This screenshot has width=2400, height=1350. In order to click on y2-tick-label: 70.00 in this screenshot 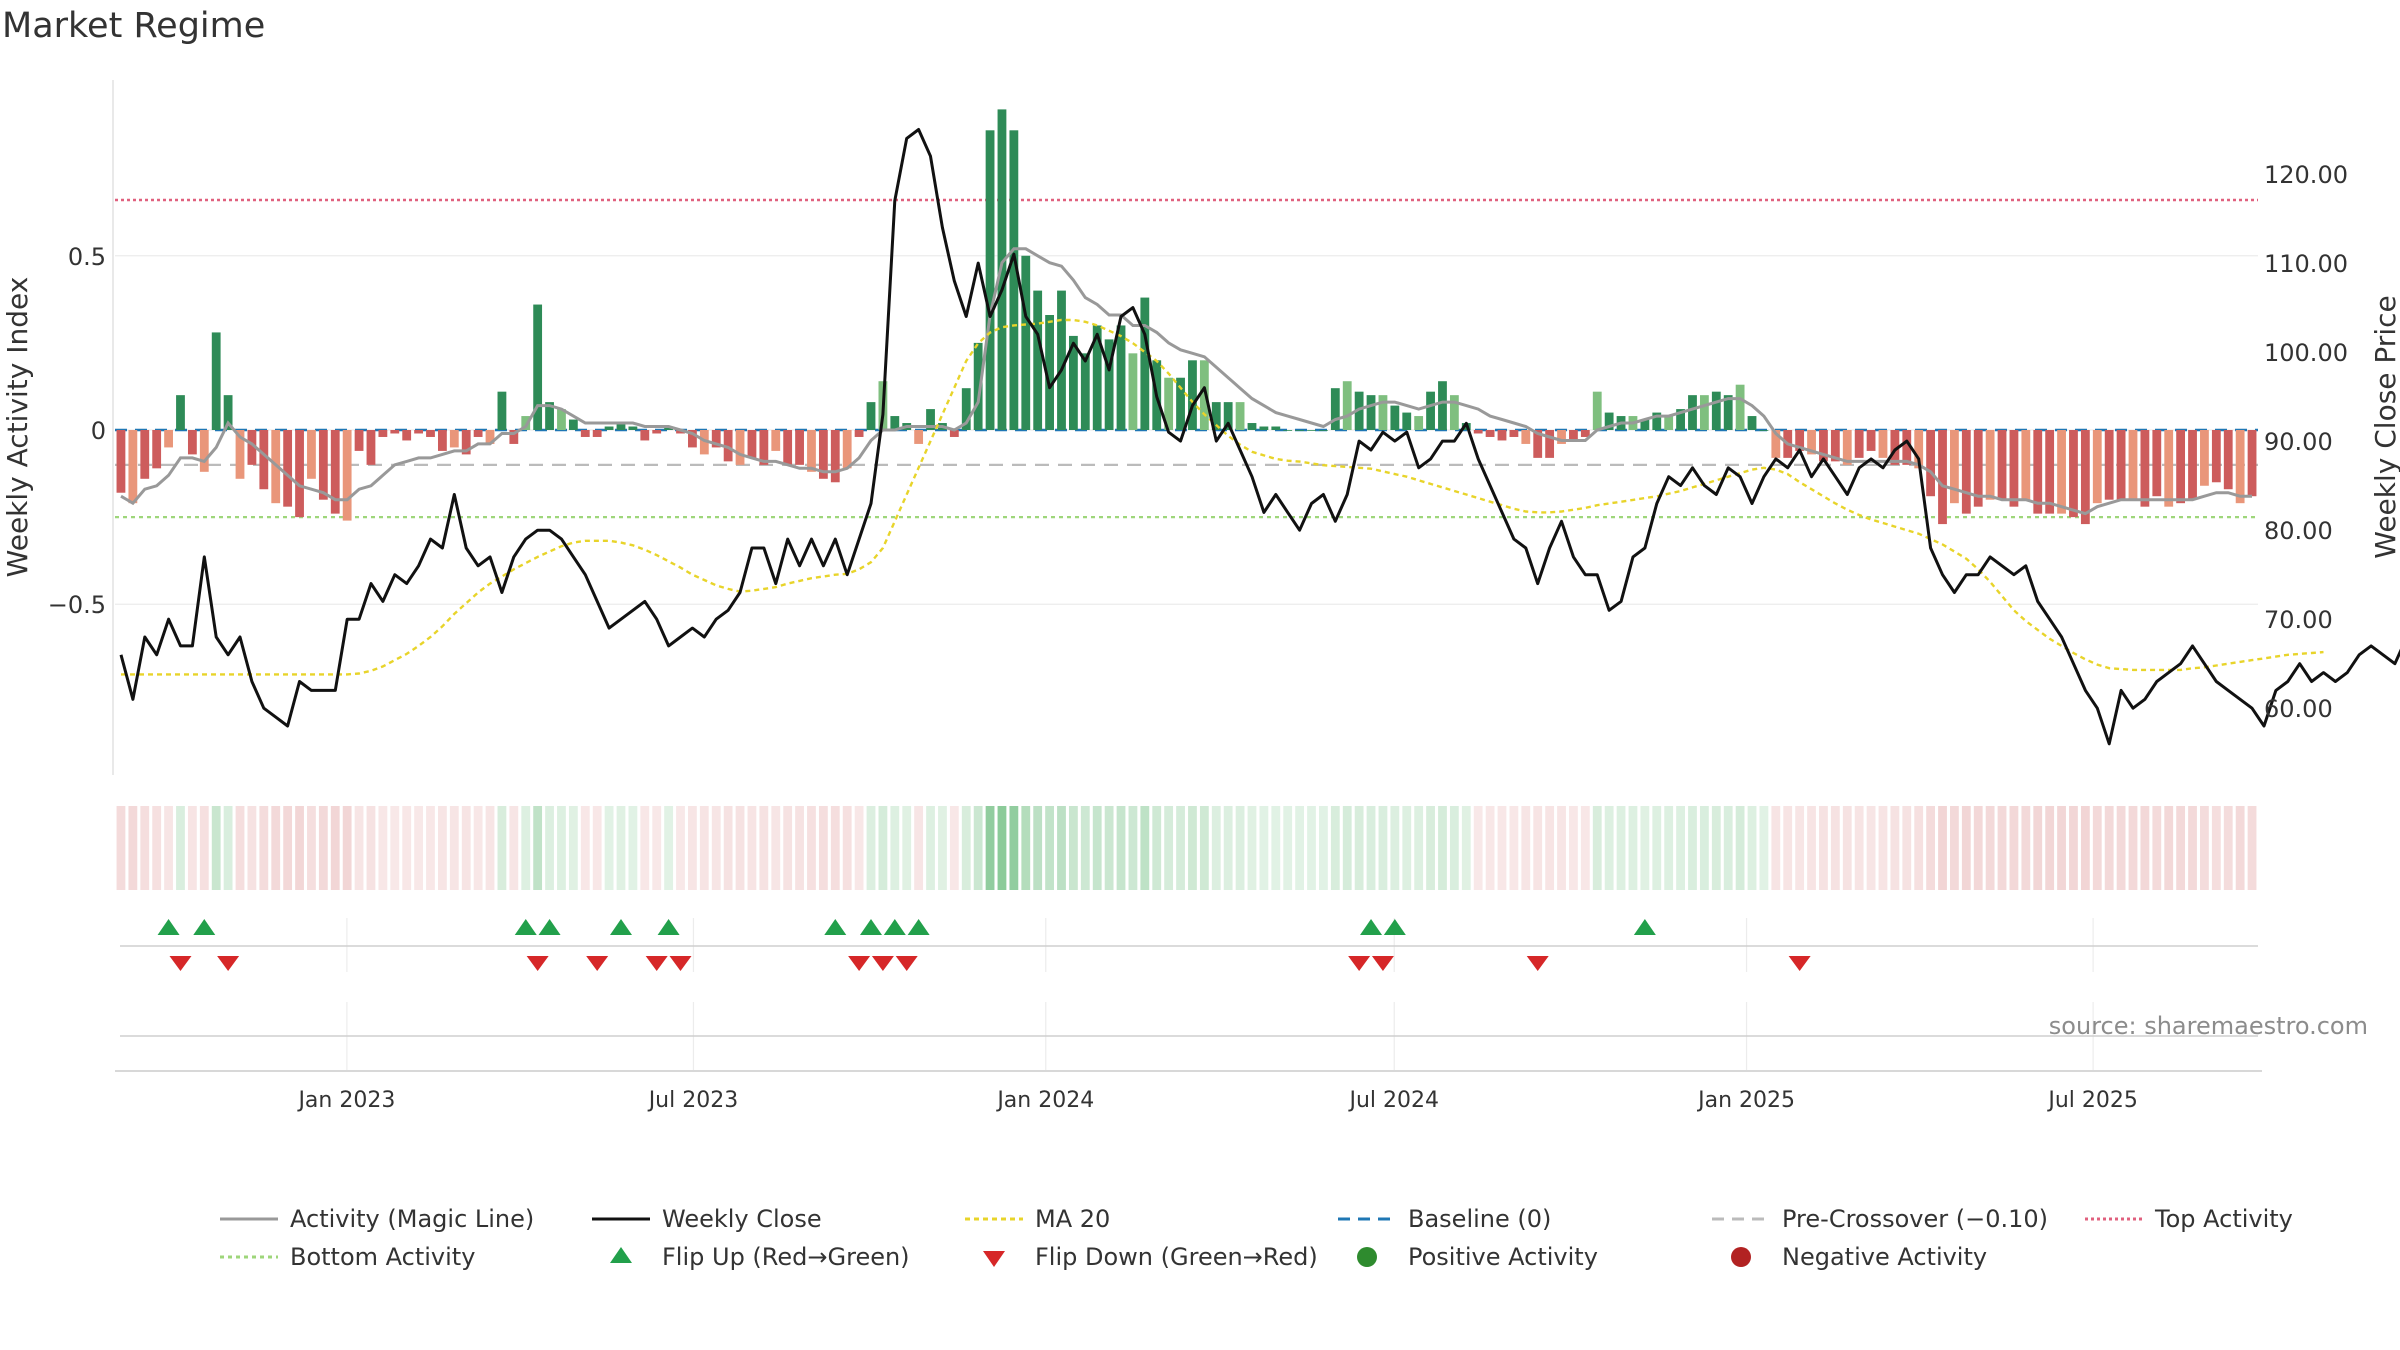, I will do `click(2298, 620)`.